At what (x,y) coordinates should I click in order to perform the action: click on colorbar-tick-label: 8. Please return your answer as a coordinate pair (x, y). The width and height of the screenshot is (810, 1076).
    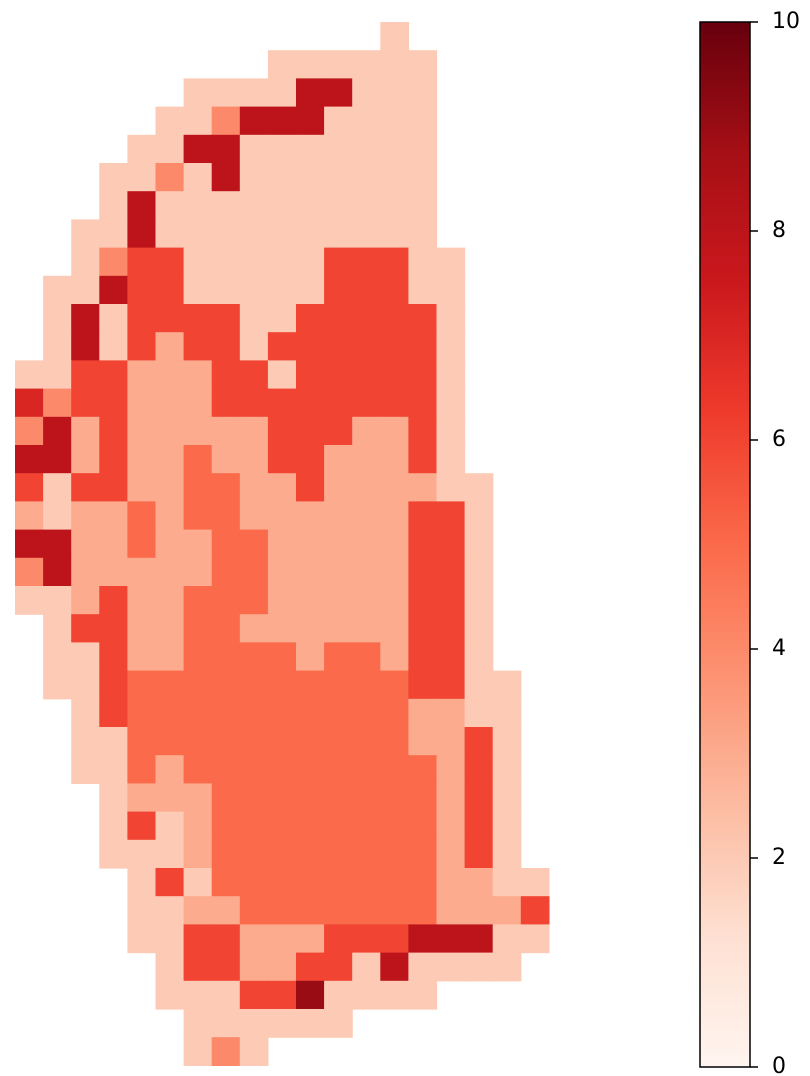
    Looking at the image, I should click on (779, 230).